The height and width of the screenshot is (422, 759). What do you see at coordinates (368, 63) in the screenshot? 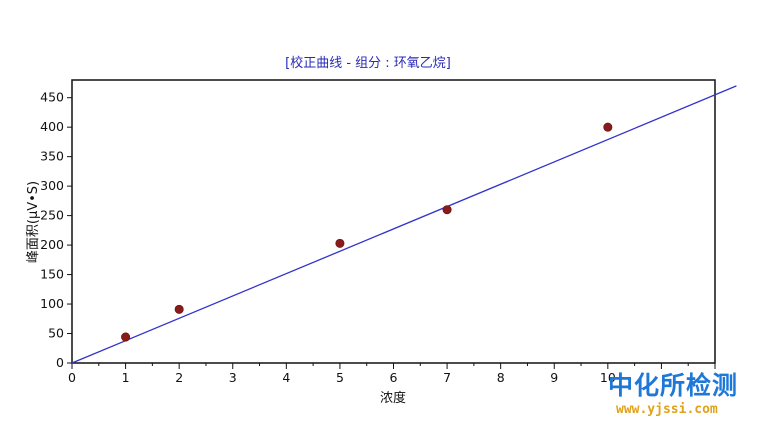
I see `chart-title: [校正曲线 - 组分 : 环氧乙烷]` at bounding box center [368, 63].